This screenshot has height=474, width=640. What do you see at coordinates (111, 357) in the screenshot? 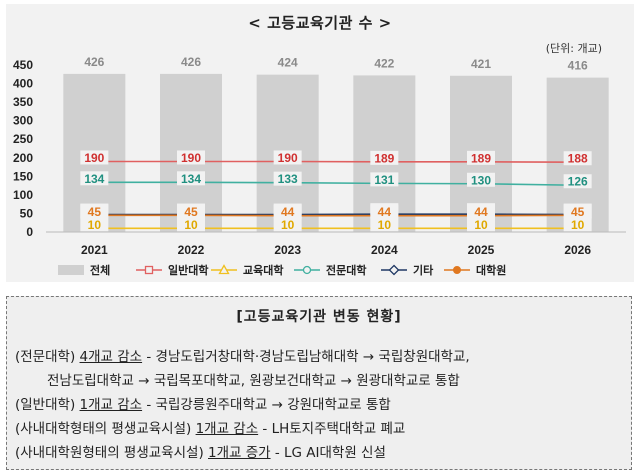
I see `info-line-1-change: 4개교 감소` at bounding box center [111, 357].